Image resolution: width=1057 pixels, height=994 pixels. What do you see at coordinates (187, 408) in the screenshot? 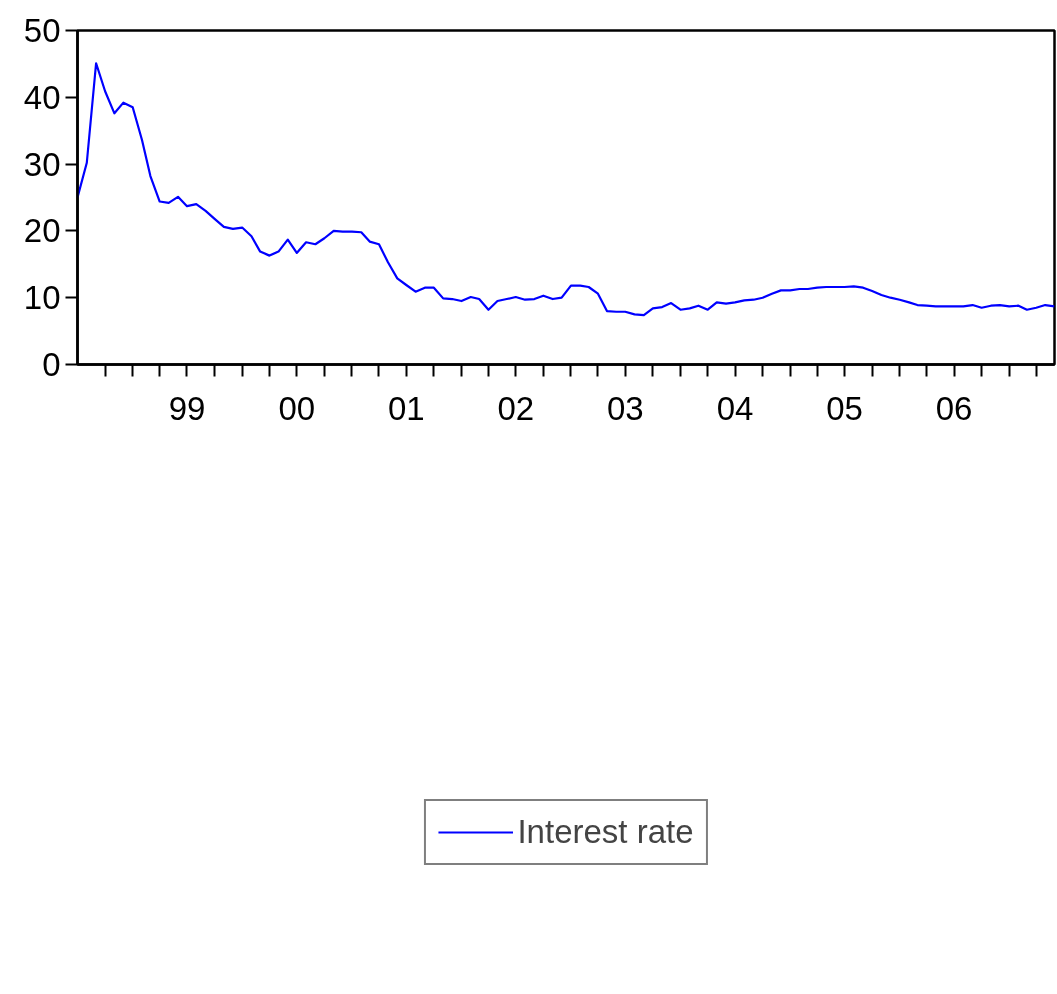
I see `x-tick-label: 99` at bounding box center [187, 408].